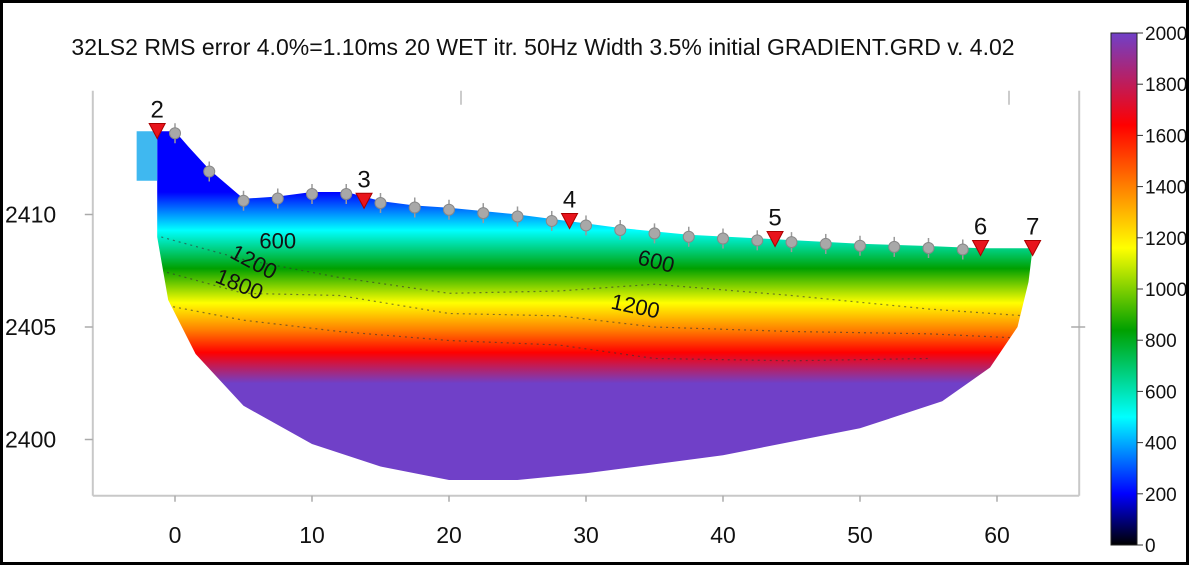 This screenshot has height=567, width=1189. I want to click on colorbar-tick-label: 800, so click(1161, 341).